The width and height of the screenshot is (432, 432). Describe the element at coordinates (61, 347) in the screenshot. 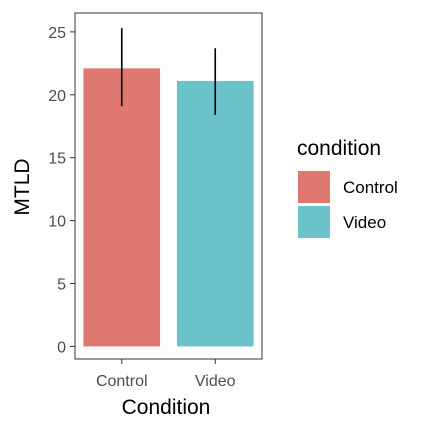

I see `y-tick-label: 0` at that location.